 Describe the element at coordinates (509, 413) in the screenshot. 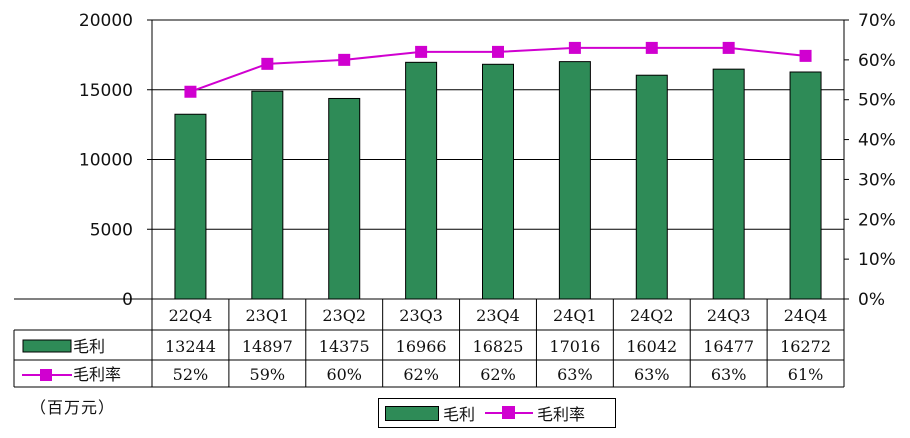

I see `legend-line-swatch` at that location.